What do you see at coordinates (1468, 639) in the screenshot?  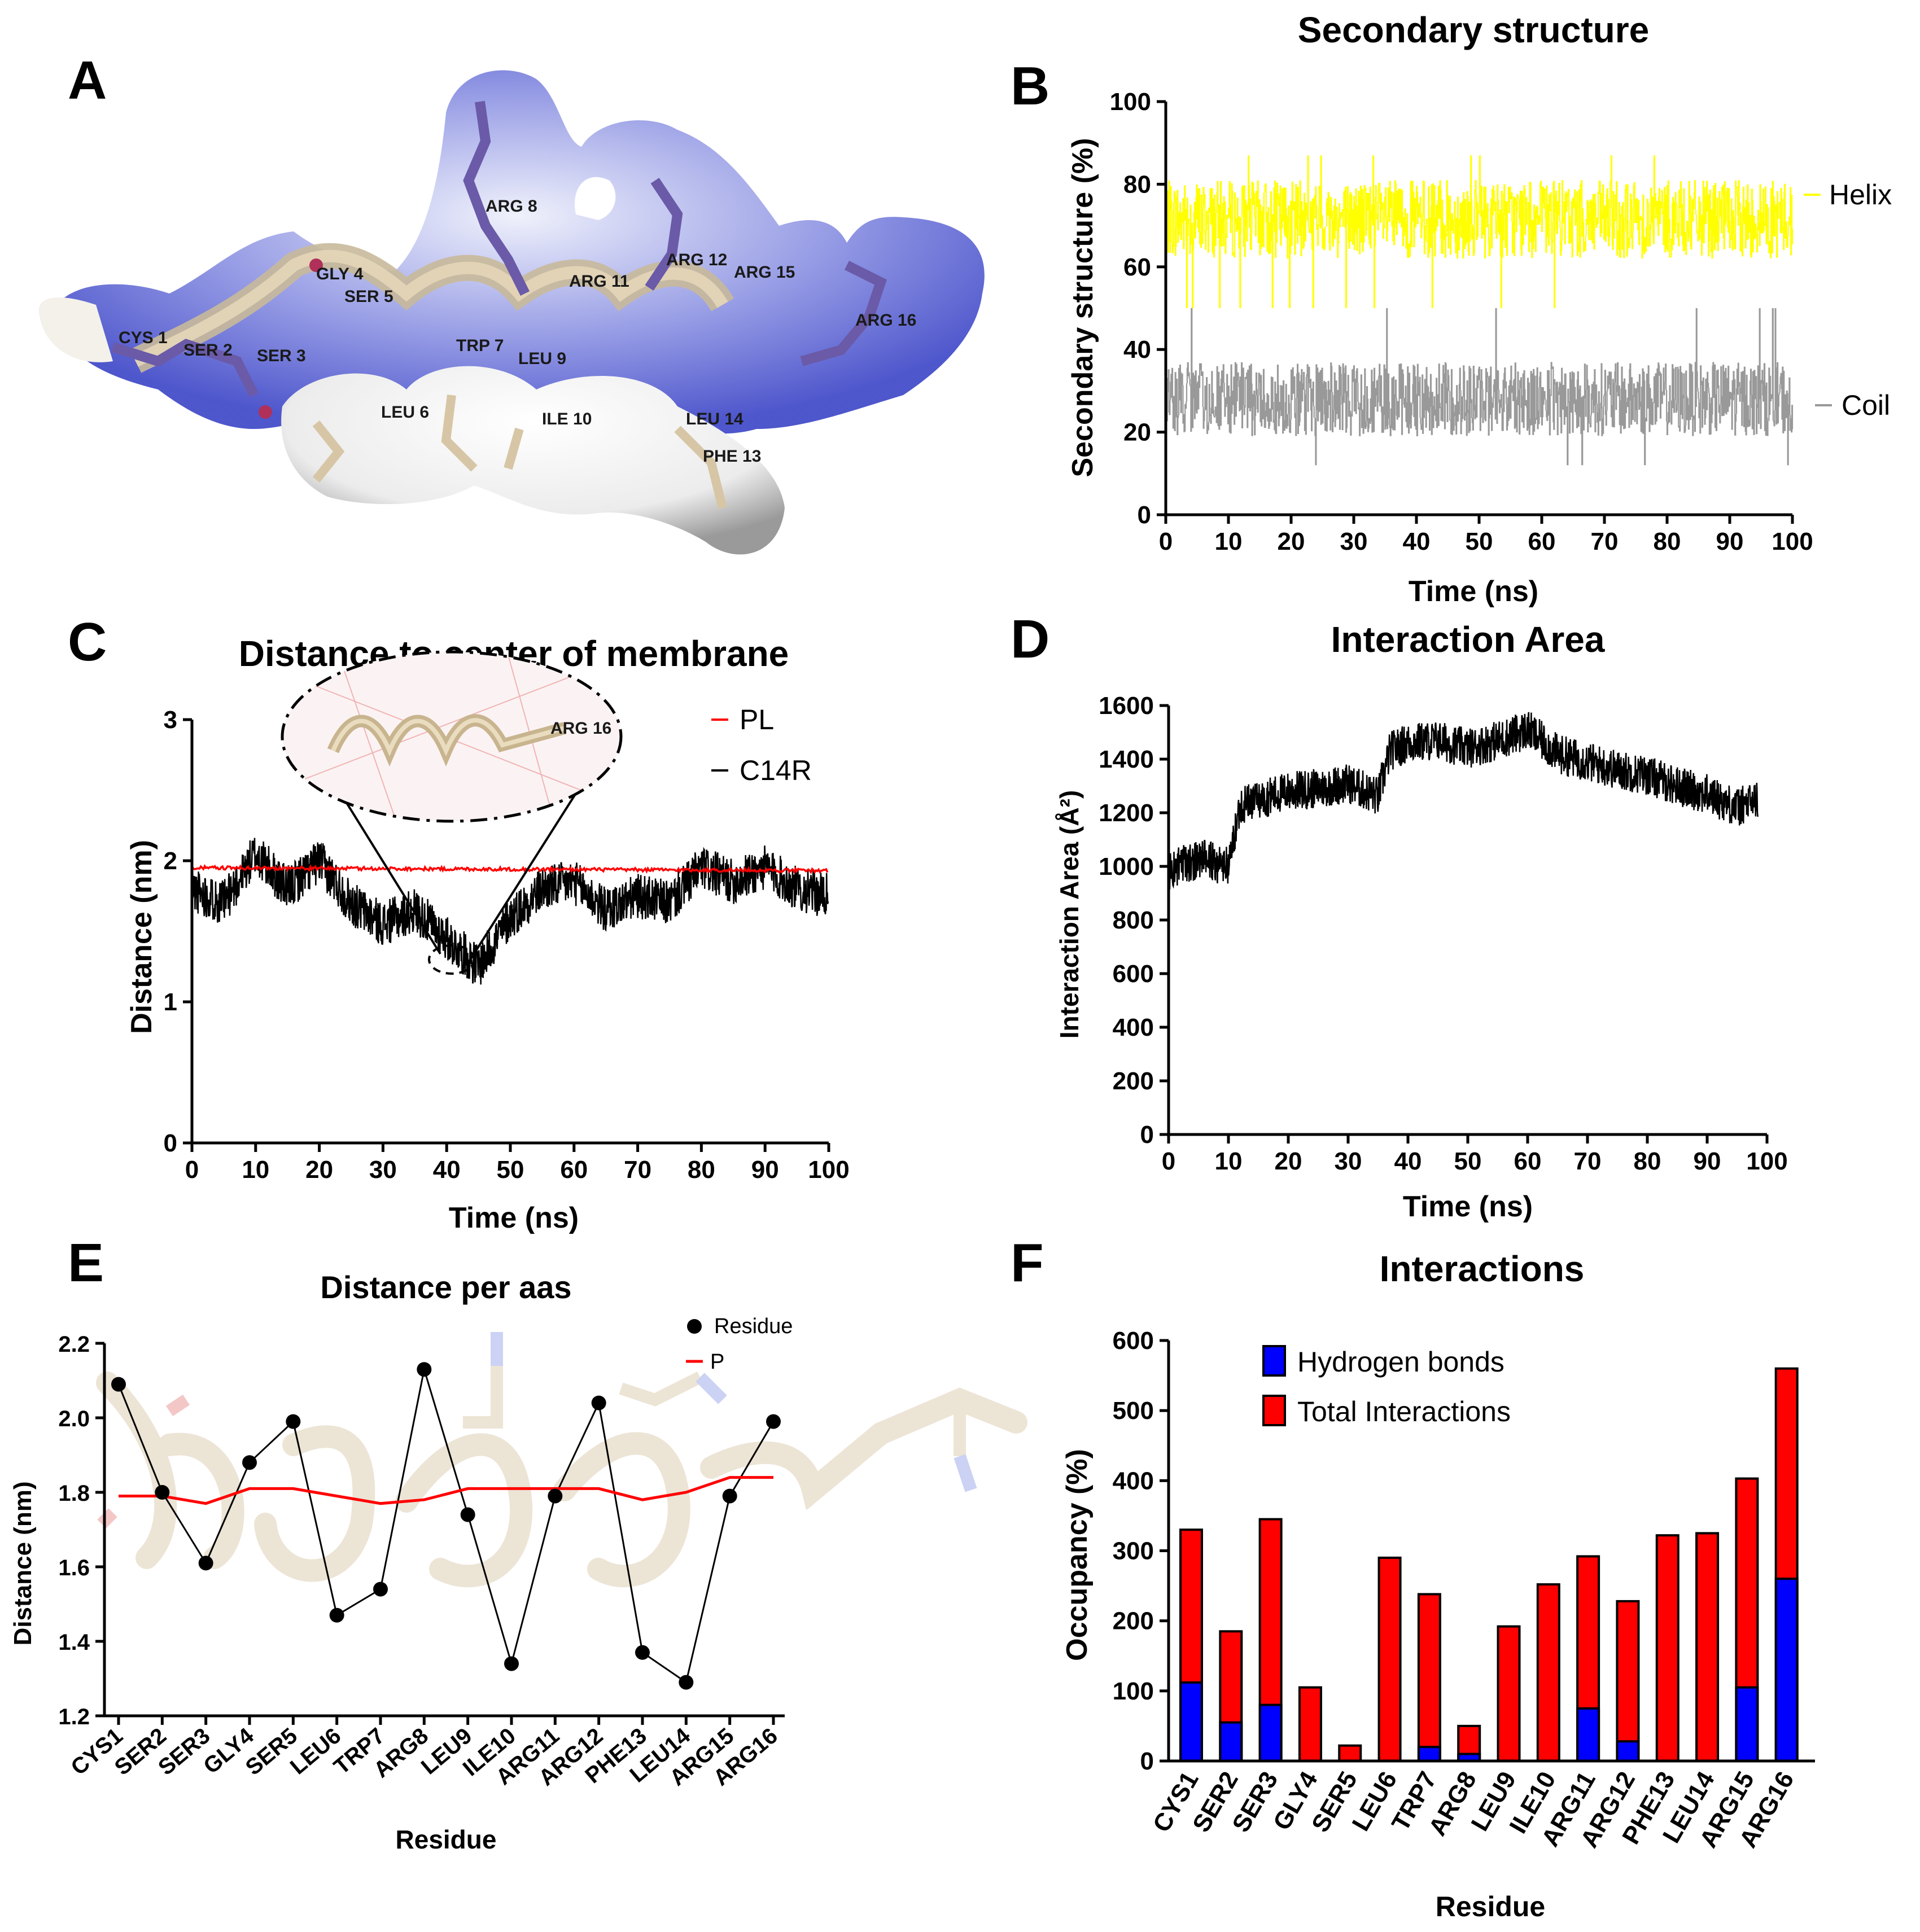 I see `chart-title: Interaction Area` at bounding box center [1468, 639].